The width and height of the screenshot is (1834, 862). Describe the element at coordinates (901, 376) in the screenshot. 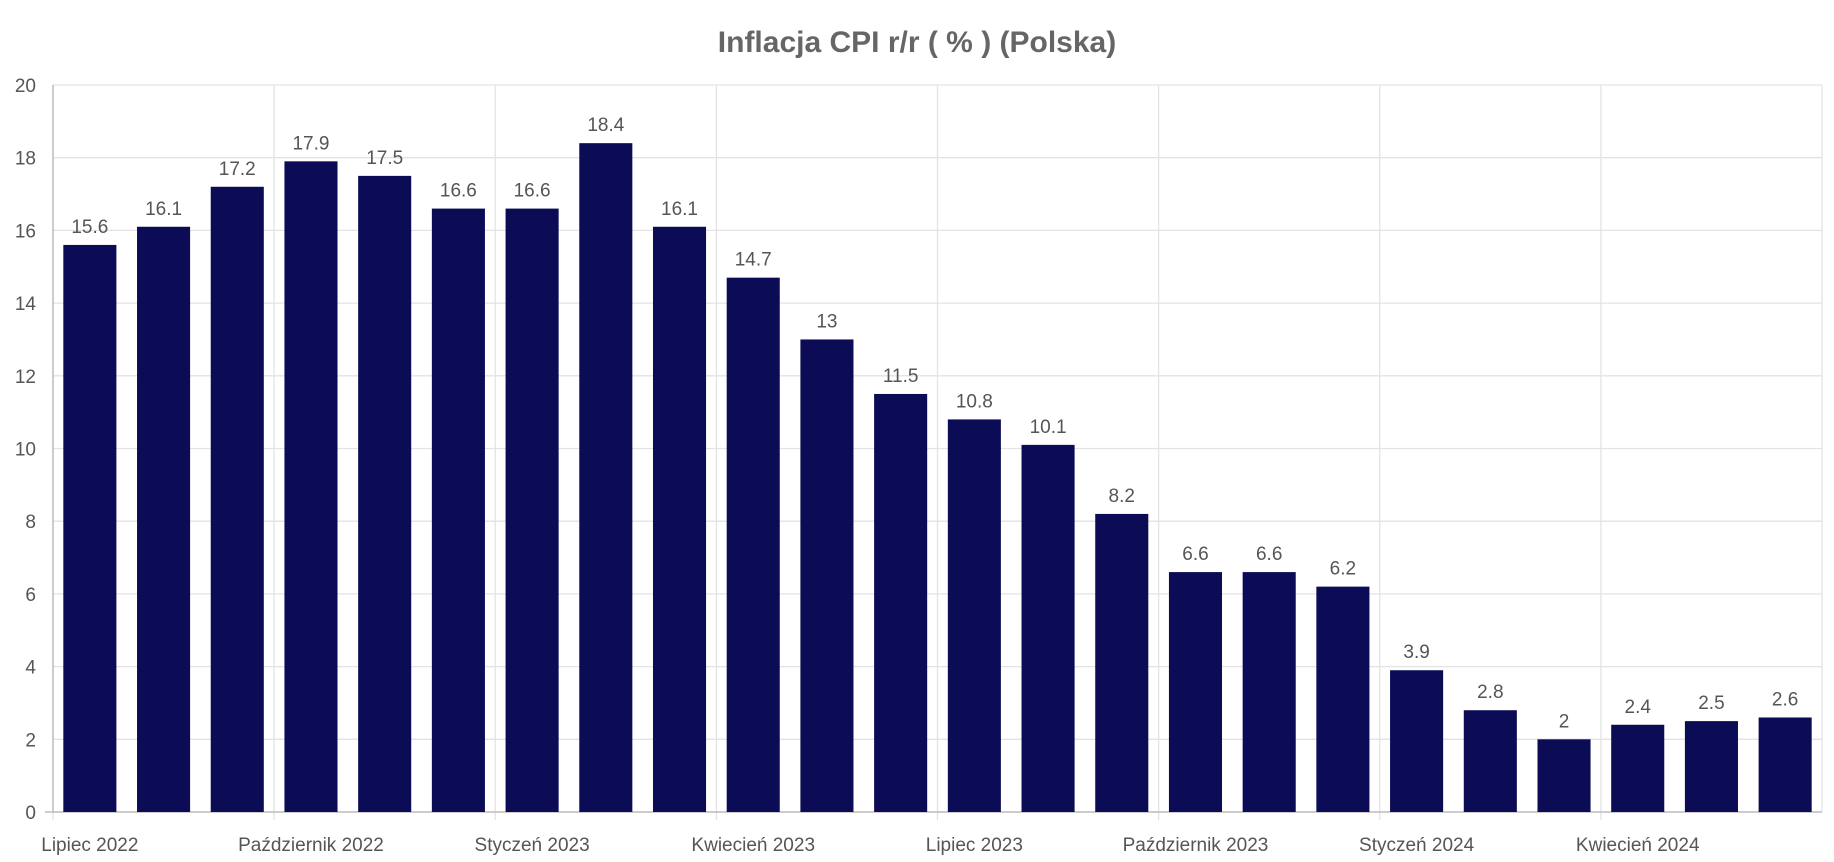

I see `bar-value-label: 11.5` at that location.